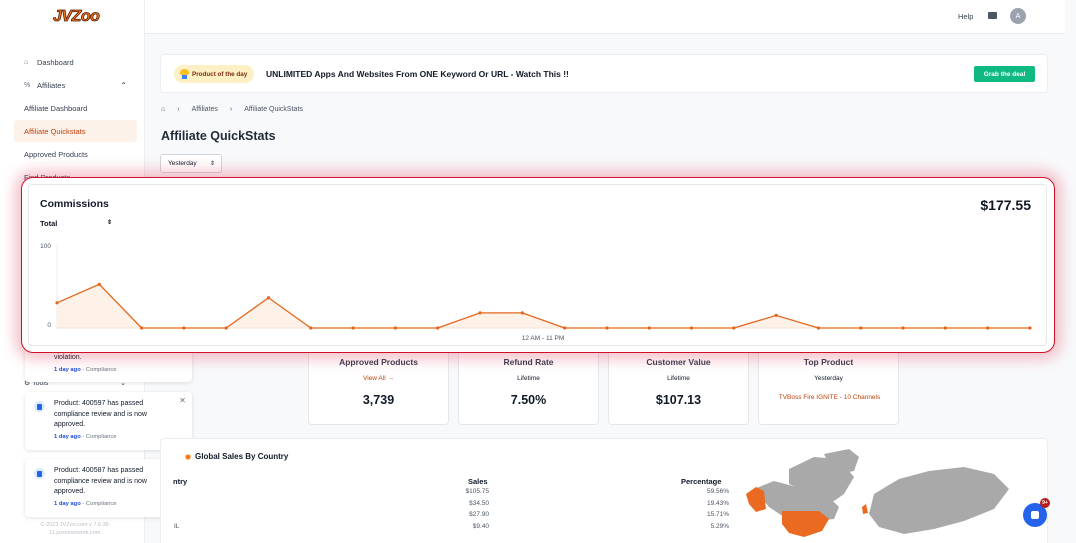 Image resolution: width=1076 pixels, height=543 pixels. I want to click on stat-card-refund-rate: Refund Rate Lifetime 7.50%, so click(528, 385).